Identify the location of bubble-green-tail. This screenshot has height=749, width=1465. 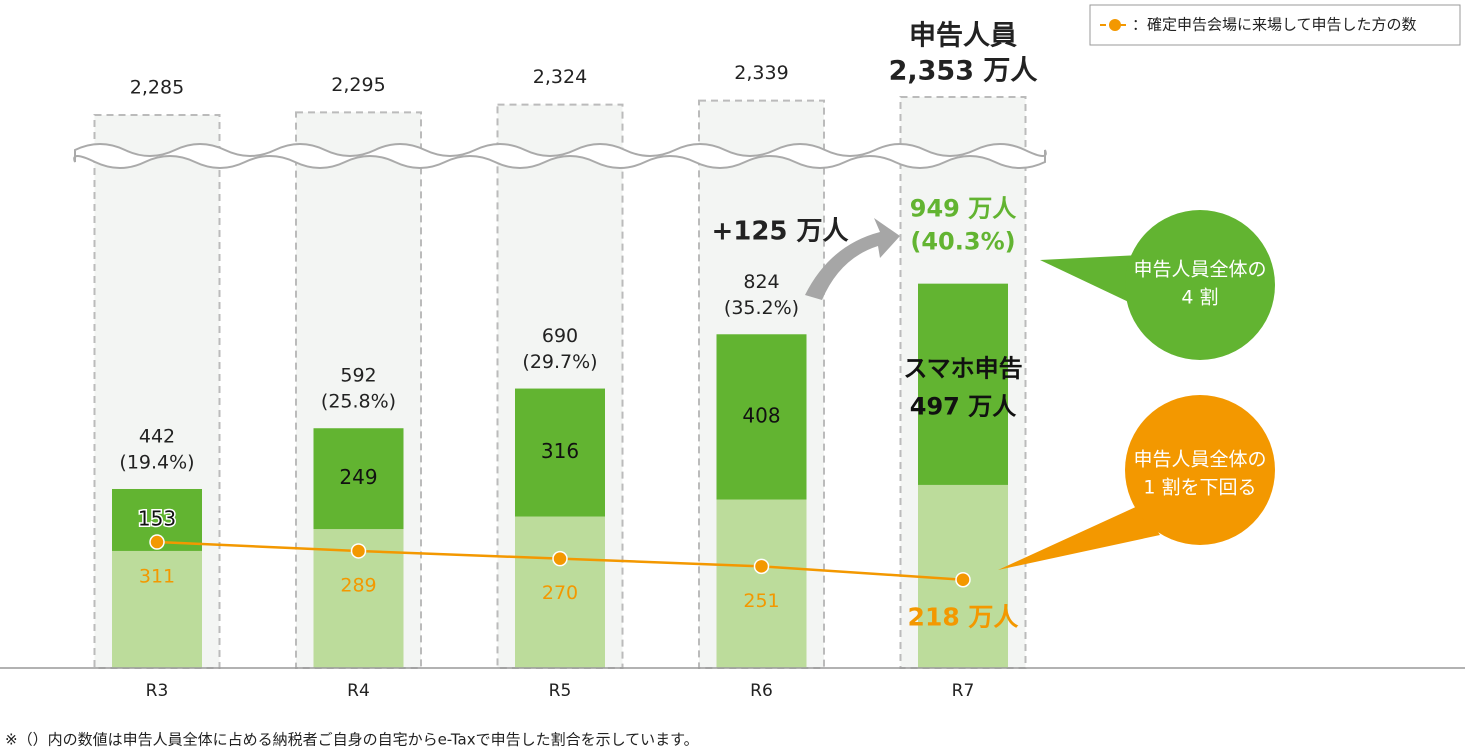
(1090, 280).